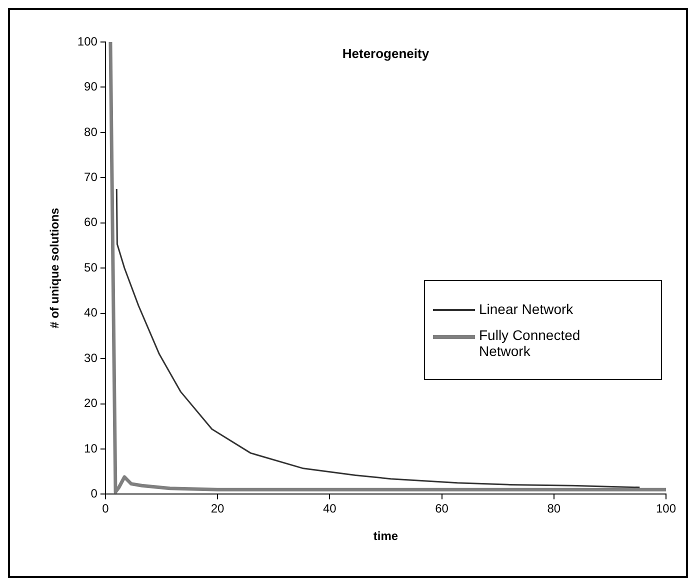 The height and width of the screenshot is (586, 696). I want to click on y-tick-label: 50, so click(91, 267).